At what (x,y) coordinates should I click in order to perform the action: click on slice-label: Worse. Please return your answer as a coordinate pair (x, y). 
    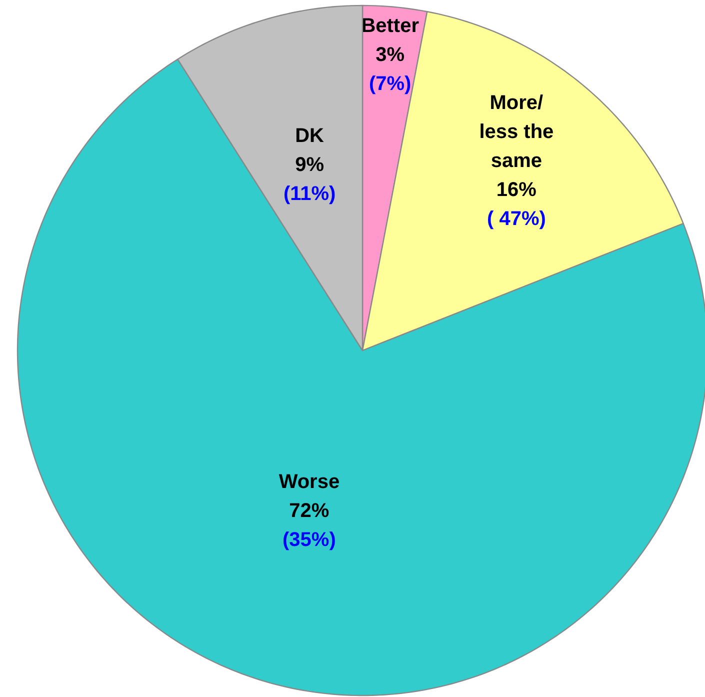
    Looking at the image, I should click on (309, 482).